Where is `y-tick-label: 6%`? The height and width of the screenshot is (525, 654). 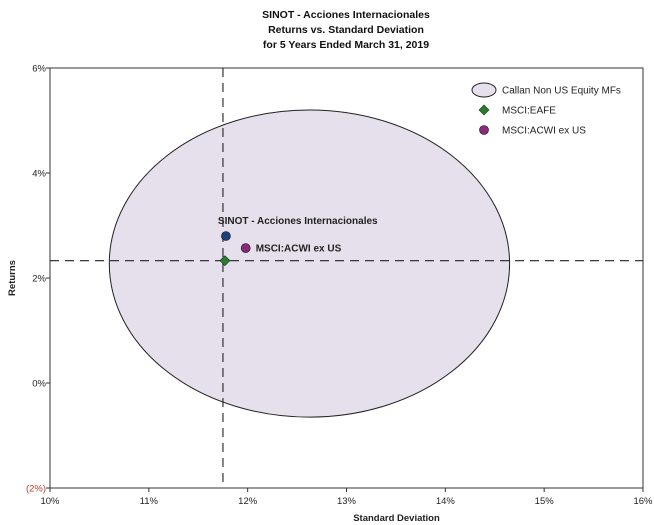
y-tick-label: 6% is located at coordinates (39, 69).